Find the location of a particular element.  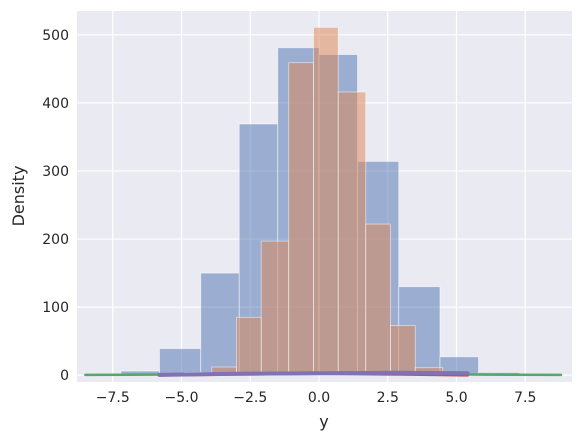

x-tick-label: 5.0 is located at coordinates (456, 398).